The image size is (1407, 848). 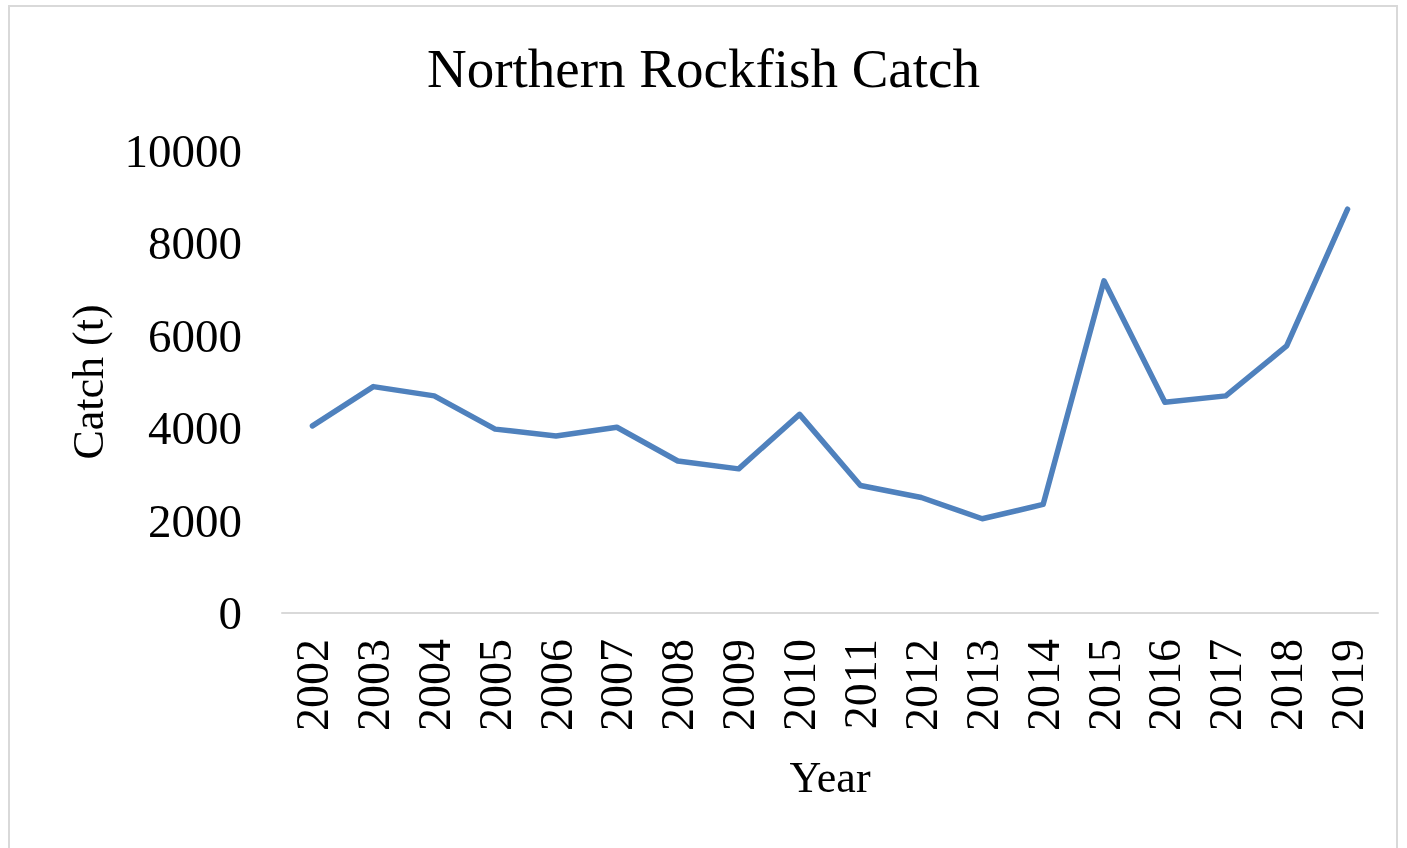 What do you see at coordinates (88, 382) in the screenshot?
I see `y-axis-title: Catch (t)` at bounding box center [88, 382].